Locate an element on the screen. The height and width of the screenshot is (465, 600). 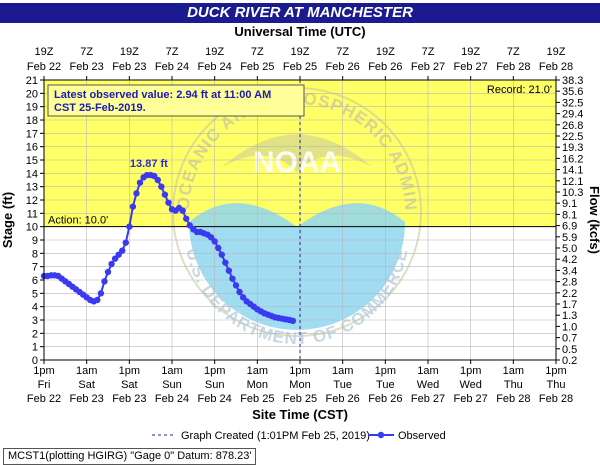
right-tick-label: 35.6 is located at coordinates (572, 92).